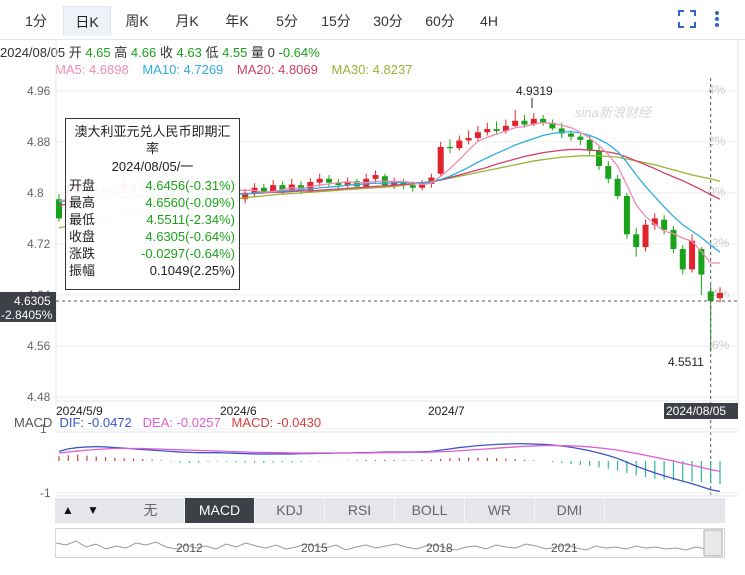 The image size is (745, 575). What do you see at coordinates (277, 69) in the screenshot?
I see `ma20-label: MA20: 4.8069` at bounding box center [277, 69].